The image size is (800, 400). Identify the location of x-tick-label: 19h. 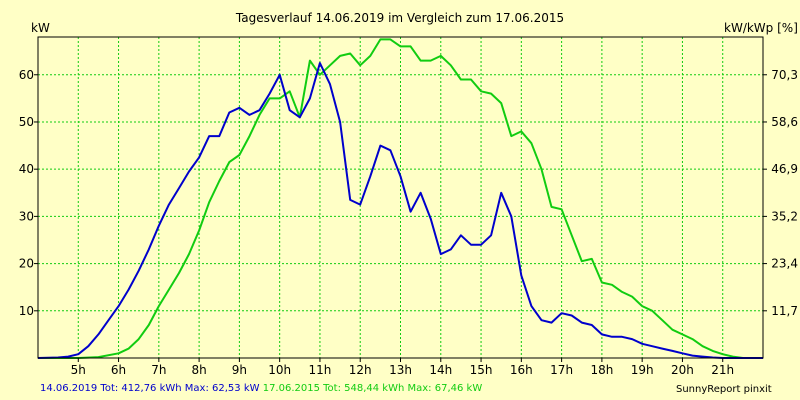
(642, 370).